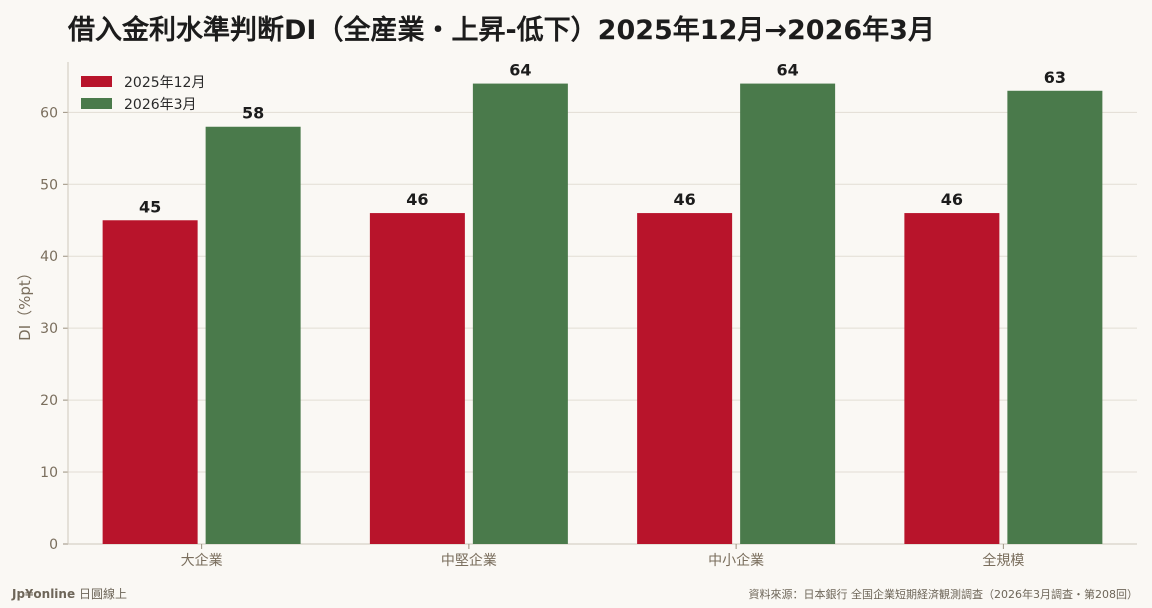  What do you see at coordinates (164, 83) in the screenshot?
I see `legend-label: 2025年12月` at bounding box center [164, 83].